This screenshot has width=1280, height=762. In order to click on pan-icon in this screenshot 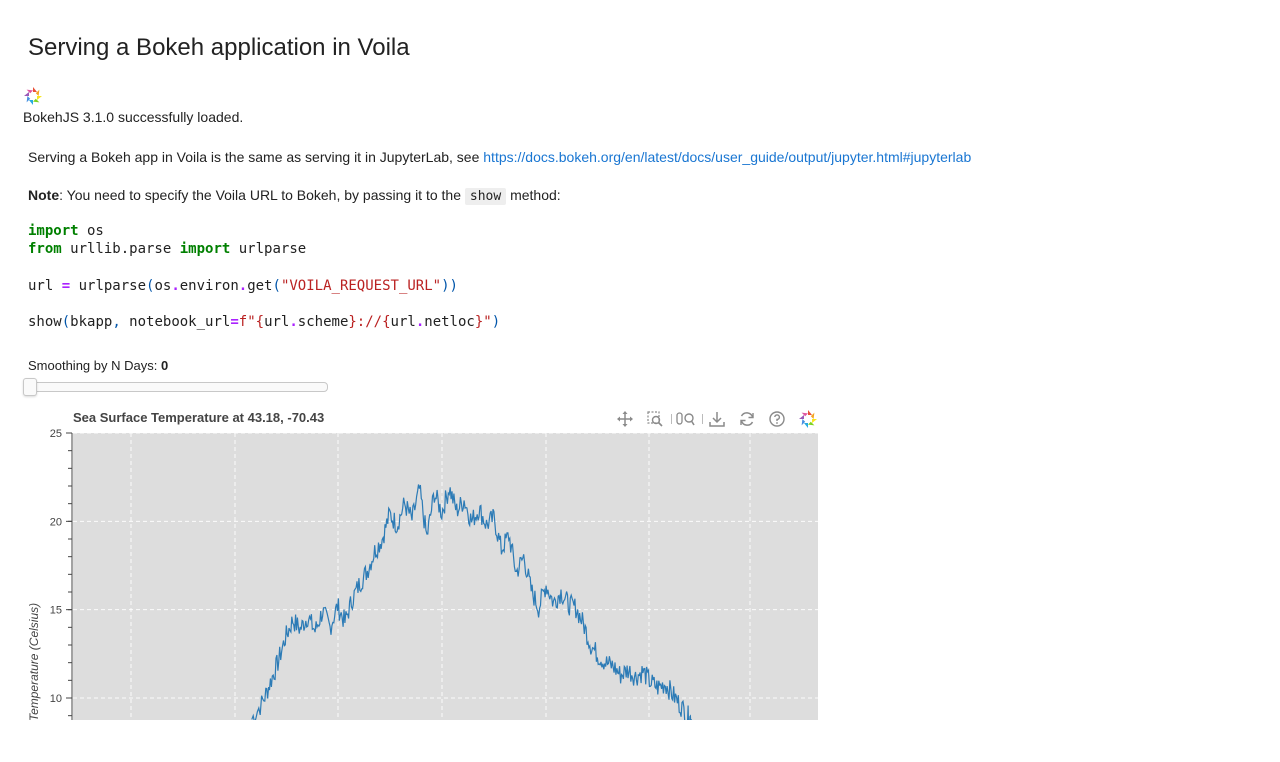, I will do `click(625, 419)`.